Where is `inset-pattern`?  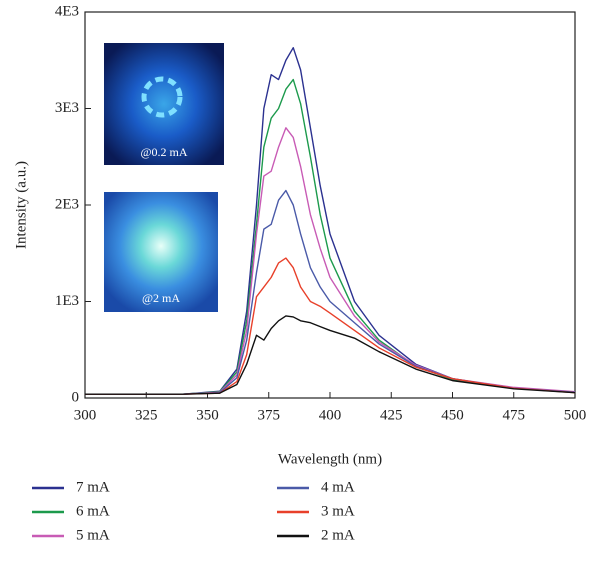
inset-pattern is located at coordinates (162, 97).